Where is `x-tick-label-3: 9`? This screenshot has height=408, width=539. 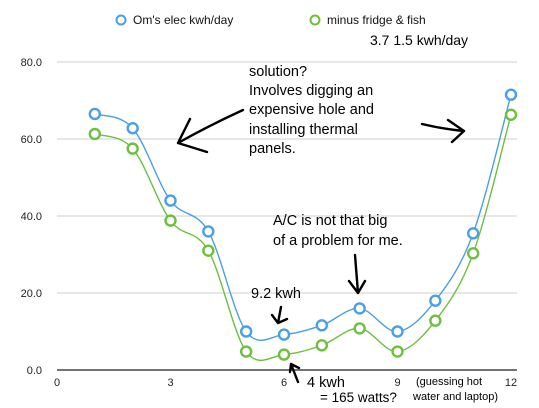
x-tick-label-3: 9 is located at coordinates (397, 383).